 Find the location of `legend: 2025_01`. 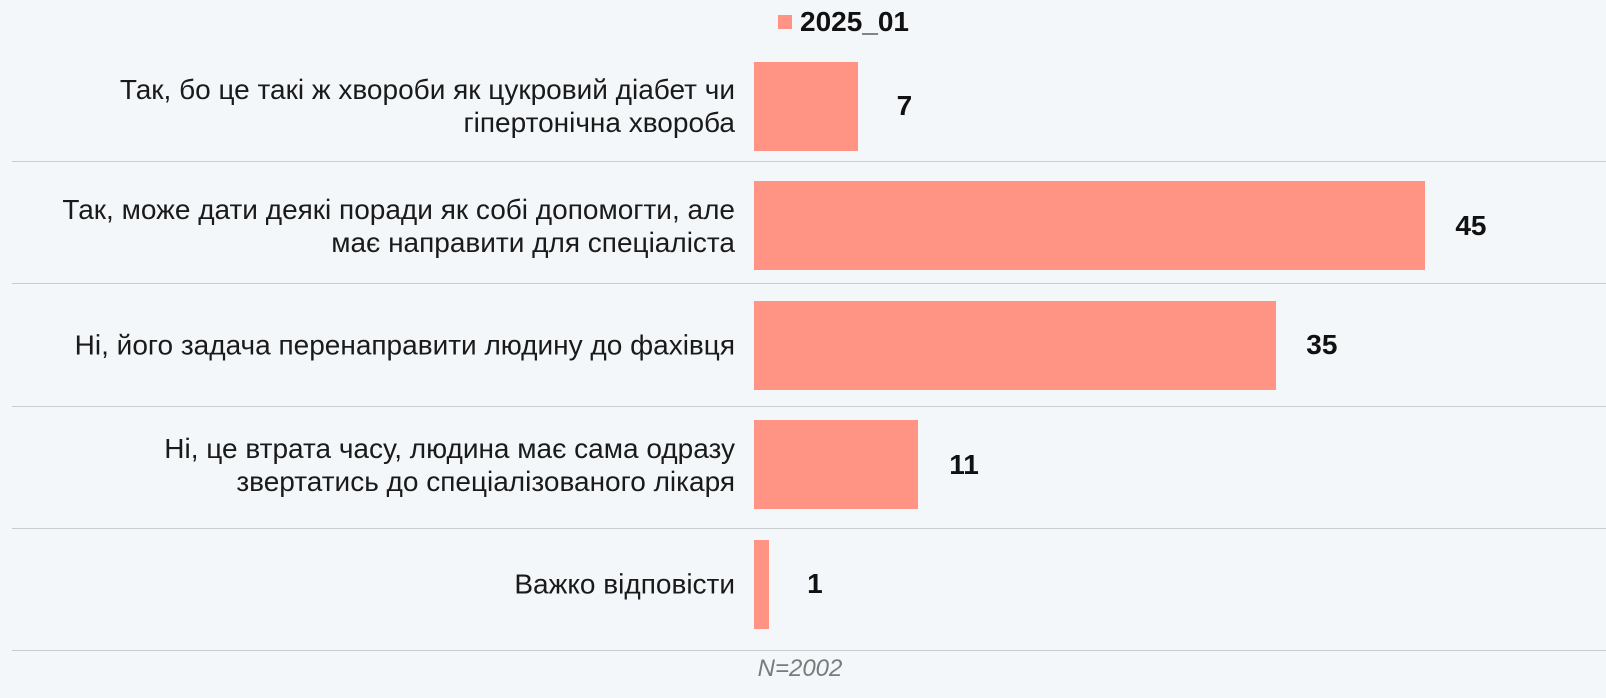

legend: 2025_01 is located at coordinates (843, 22).